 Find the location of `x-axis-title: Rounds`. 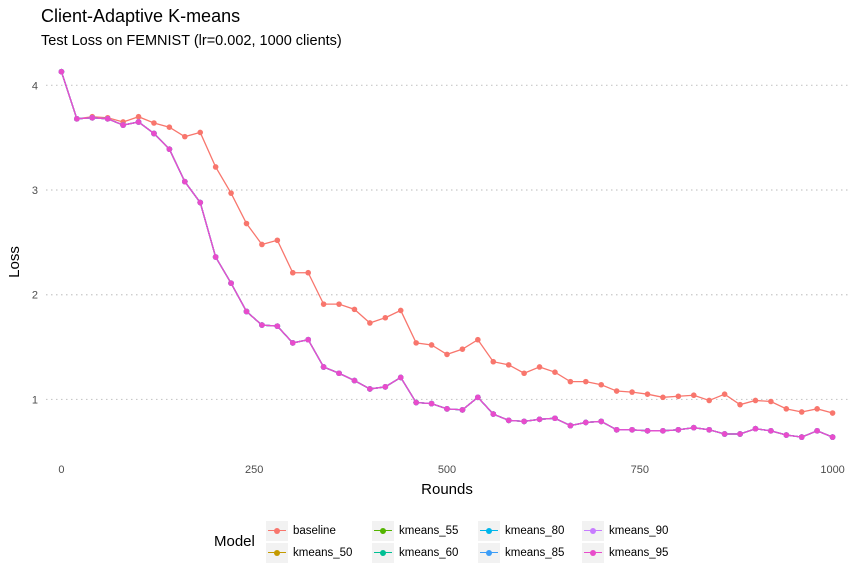

x-axis-title: Rounds is located at coordinates (447, 489).